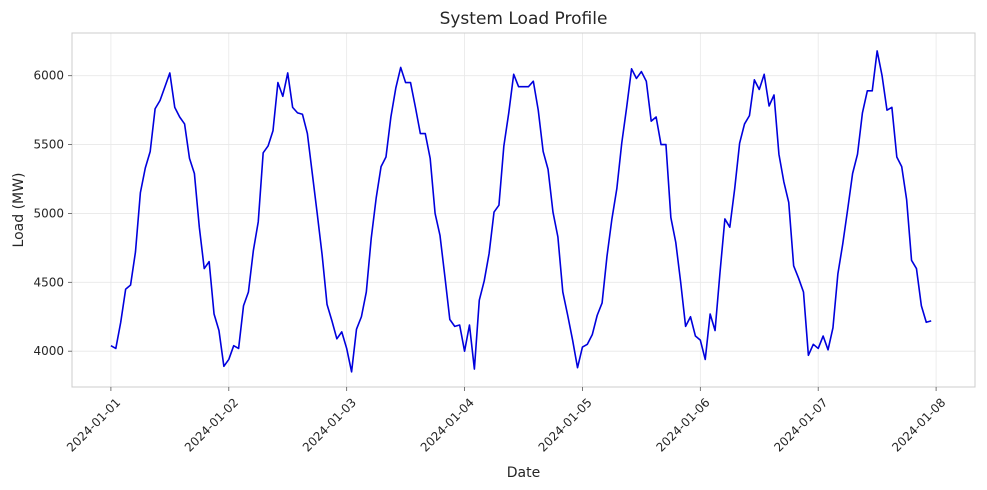 This screenshot has height=490, width=987. Describe the element at coordinates (523, 473) in the screenshot. I see `x-axis-label: Date` at that location.